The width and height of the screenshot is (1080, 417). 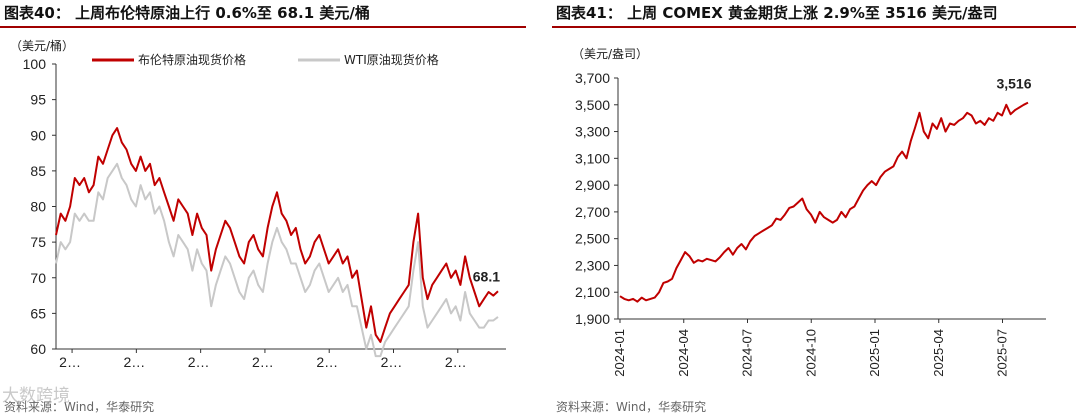 What do you see at coordinates (38, 242) in the screenshot?
I see `y-tick-label: 75` at bounding box center [38, 242].